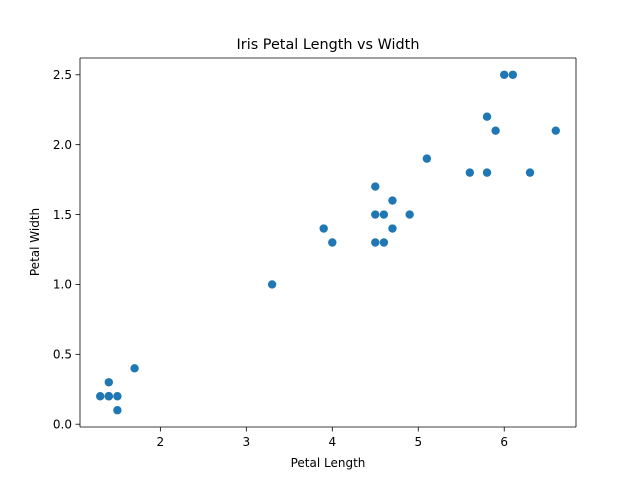  I want to click on y-tick-label: 2.0, so click(62, 145).